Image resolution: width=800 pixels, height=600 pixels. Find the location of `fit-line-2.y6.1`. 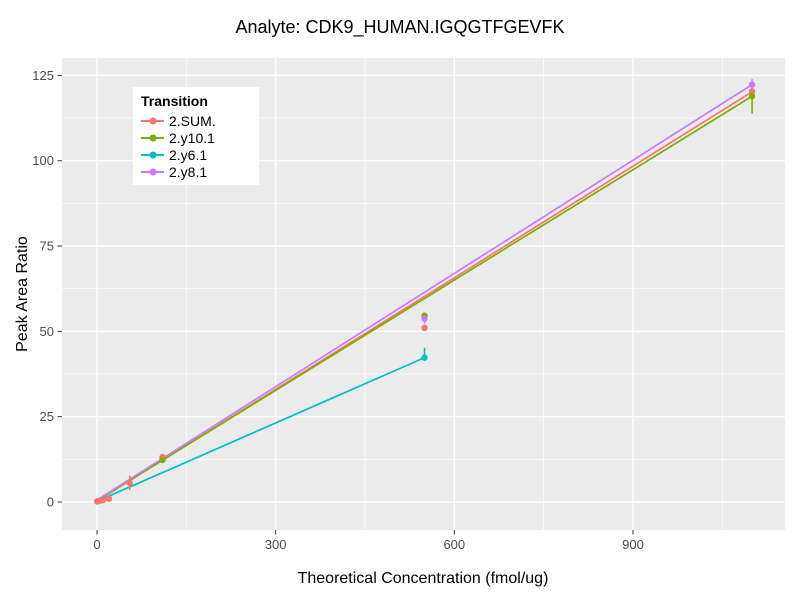

fit-line-2.y6.1 is located at coordinates (260, 429).